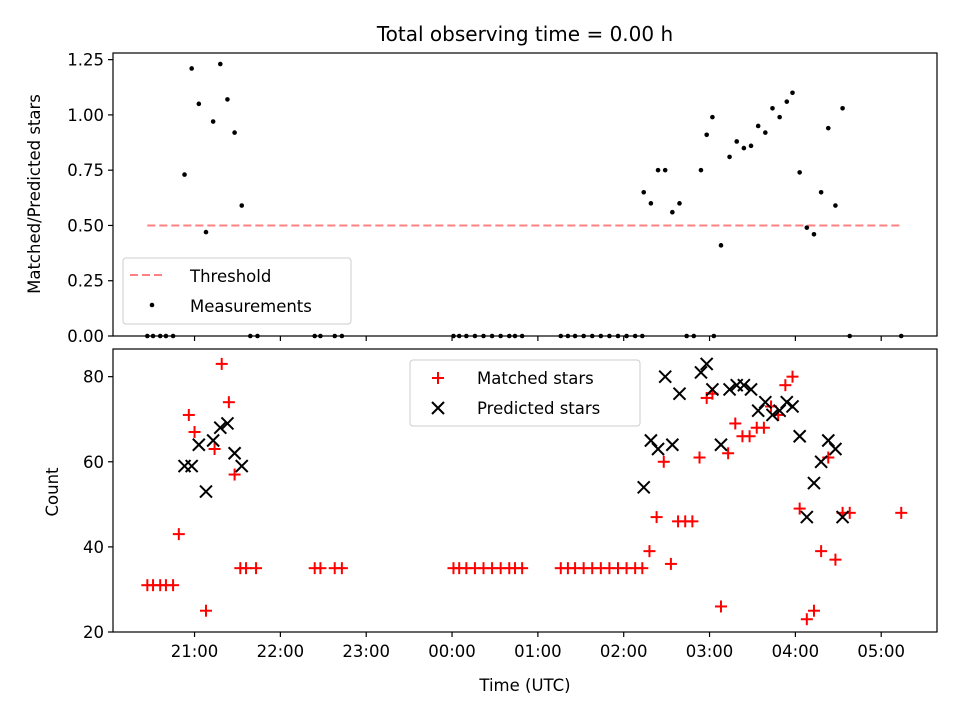 The height and width of the screenshot is (725, 960). Describe the element at coordinates (85, 60) in the screenshot. I see `top-y-tick-label: 1.25` at that location.